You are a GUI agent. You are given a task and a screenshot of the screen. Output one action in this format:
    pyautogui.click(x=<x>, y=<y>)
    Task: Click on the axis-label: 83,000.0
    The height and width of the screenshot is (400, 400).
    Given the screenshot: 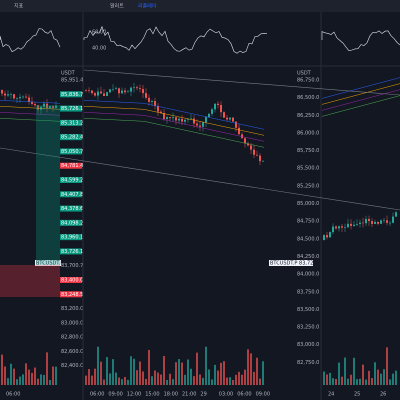 What is the action you would take?
    pyautogui.click(x=72, y=323)
    